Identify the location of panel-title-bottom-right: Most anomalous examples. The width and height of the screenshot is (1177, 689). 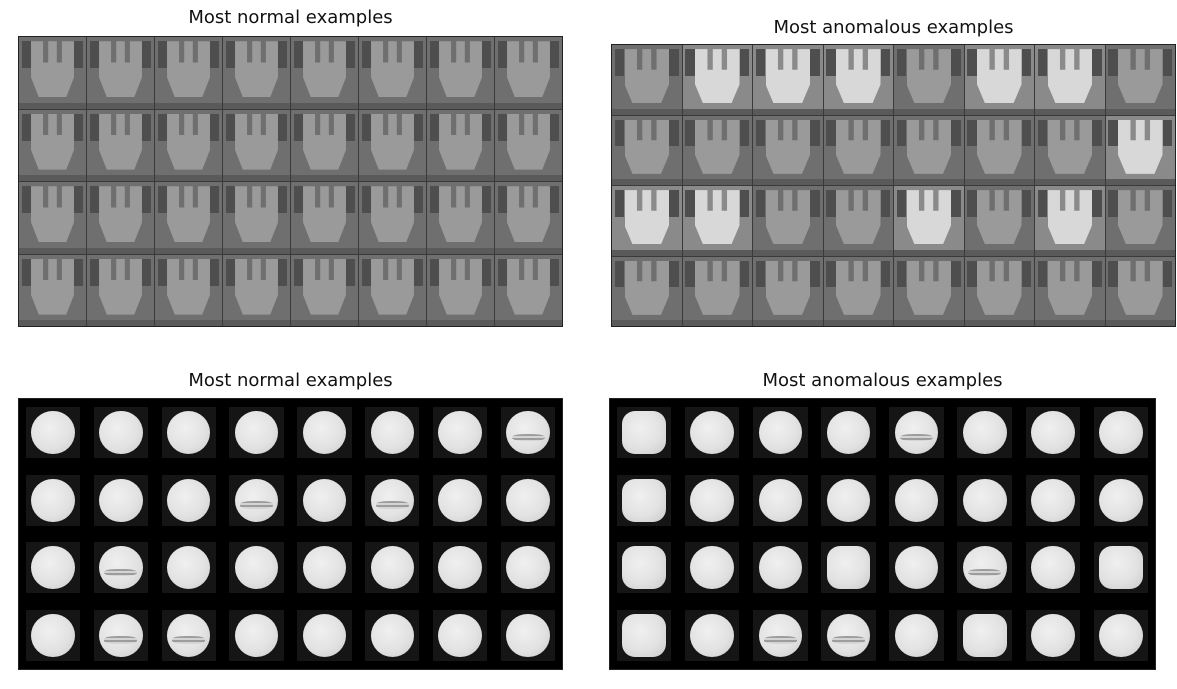
(882, 380).